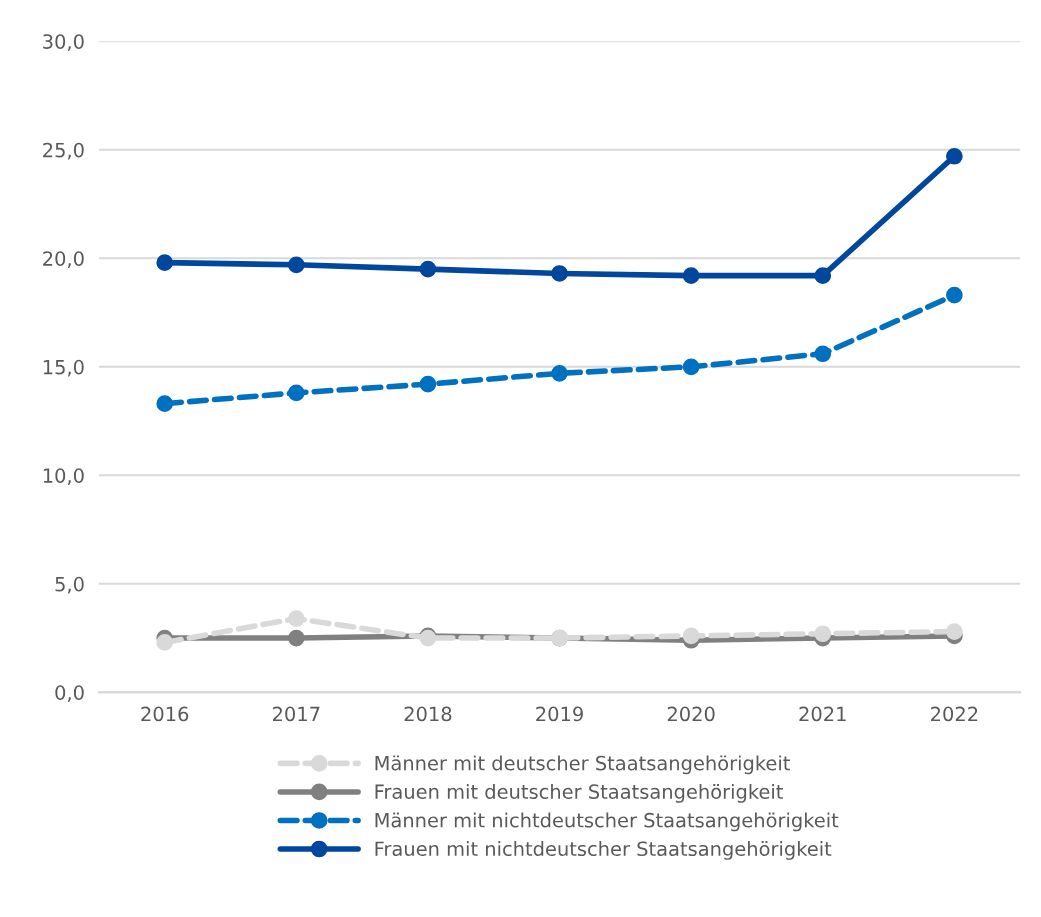 The width and height of the screenshot is (1041, 917). Describe the element at coordinates (954, 714) in the screenshot. I see `x-tick-label: 2022` at that location.